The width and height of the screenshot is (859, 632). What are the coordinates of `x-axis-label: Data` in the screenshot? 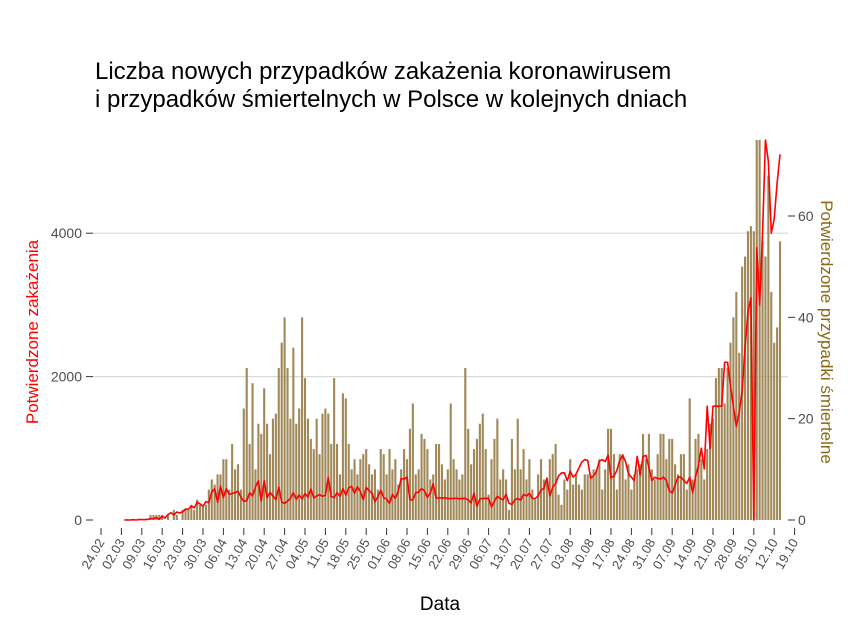 It's located at (440, 604).